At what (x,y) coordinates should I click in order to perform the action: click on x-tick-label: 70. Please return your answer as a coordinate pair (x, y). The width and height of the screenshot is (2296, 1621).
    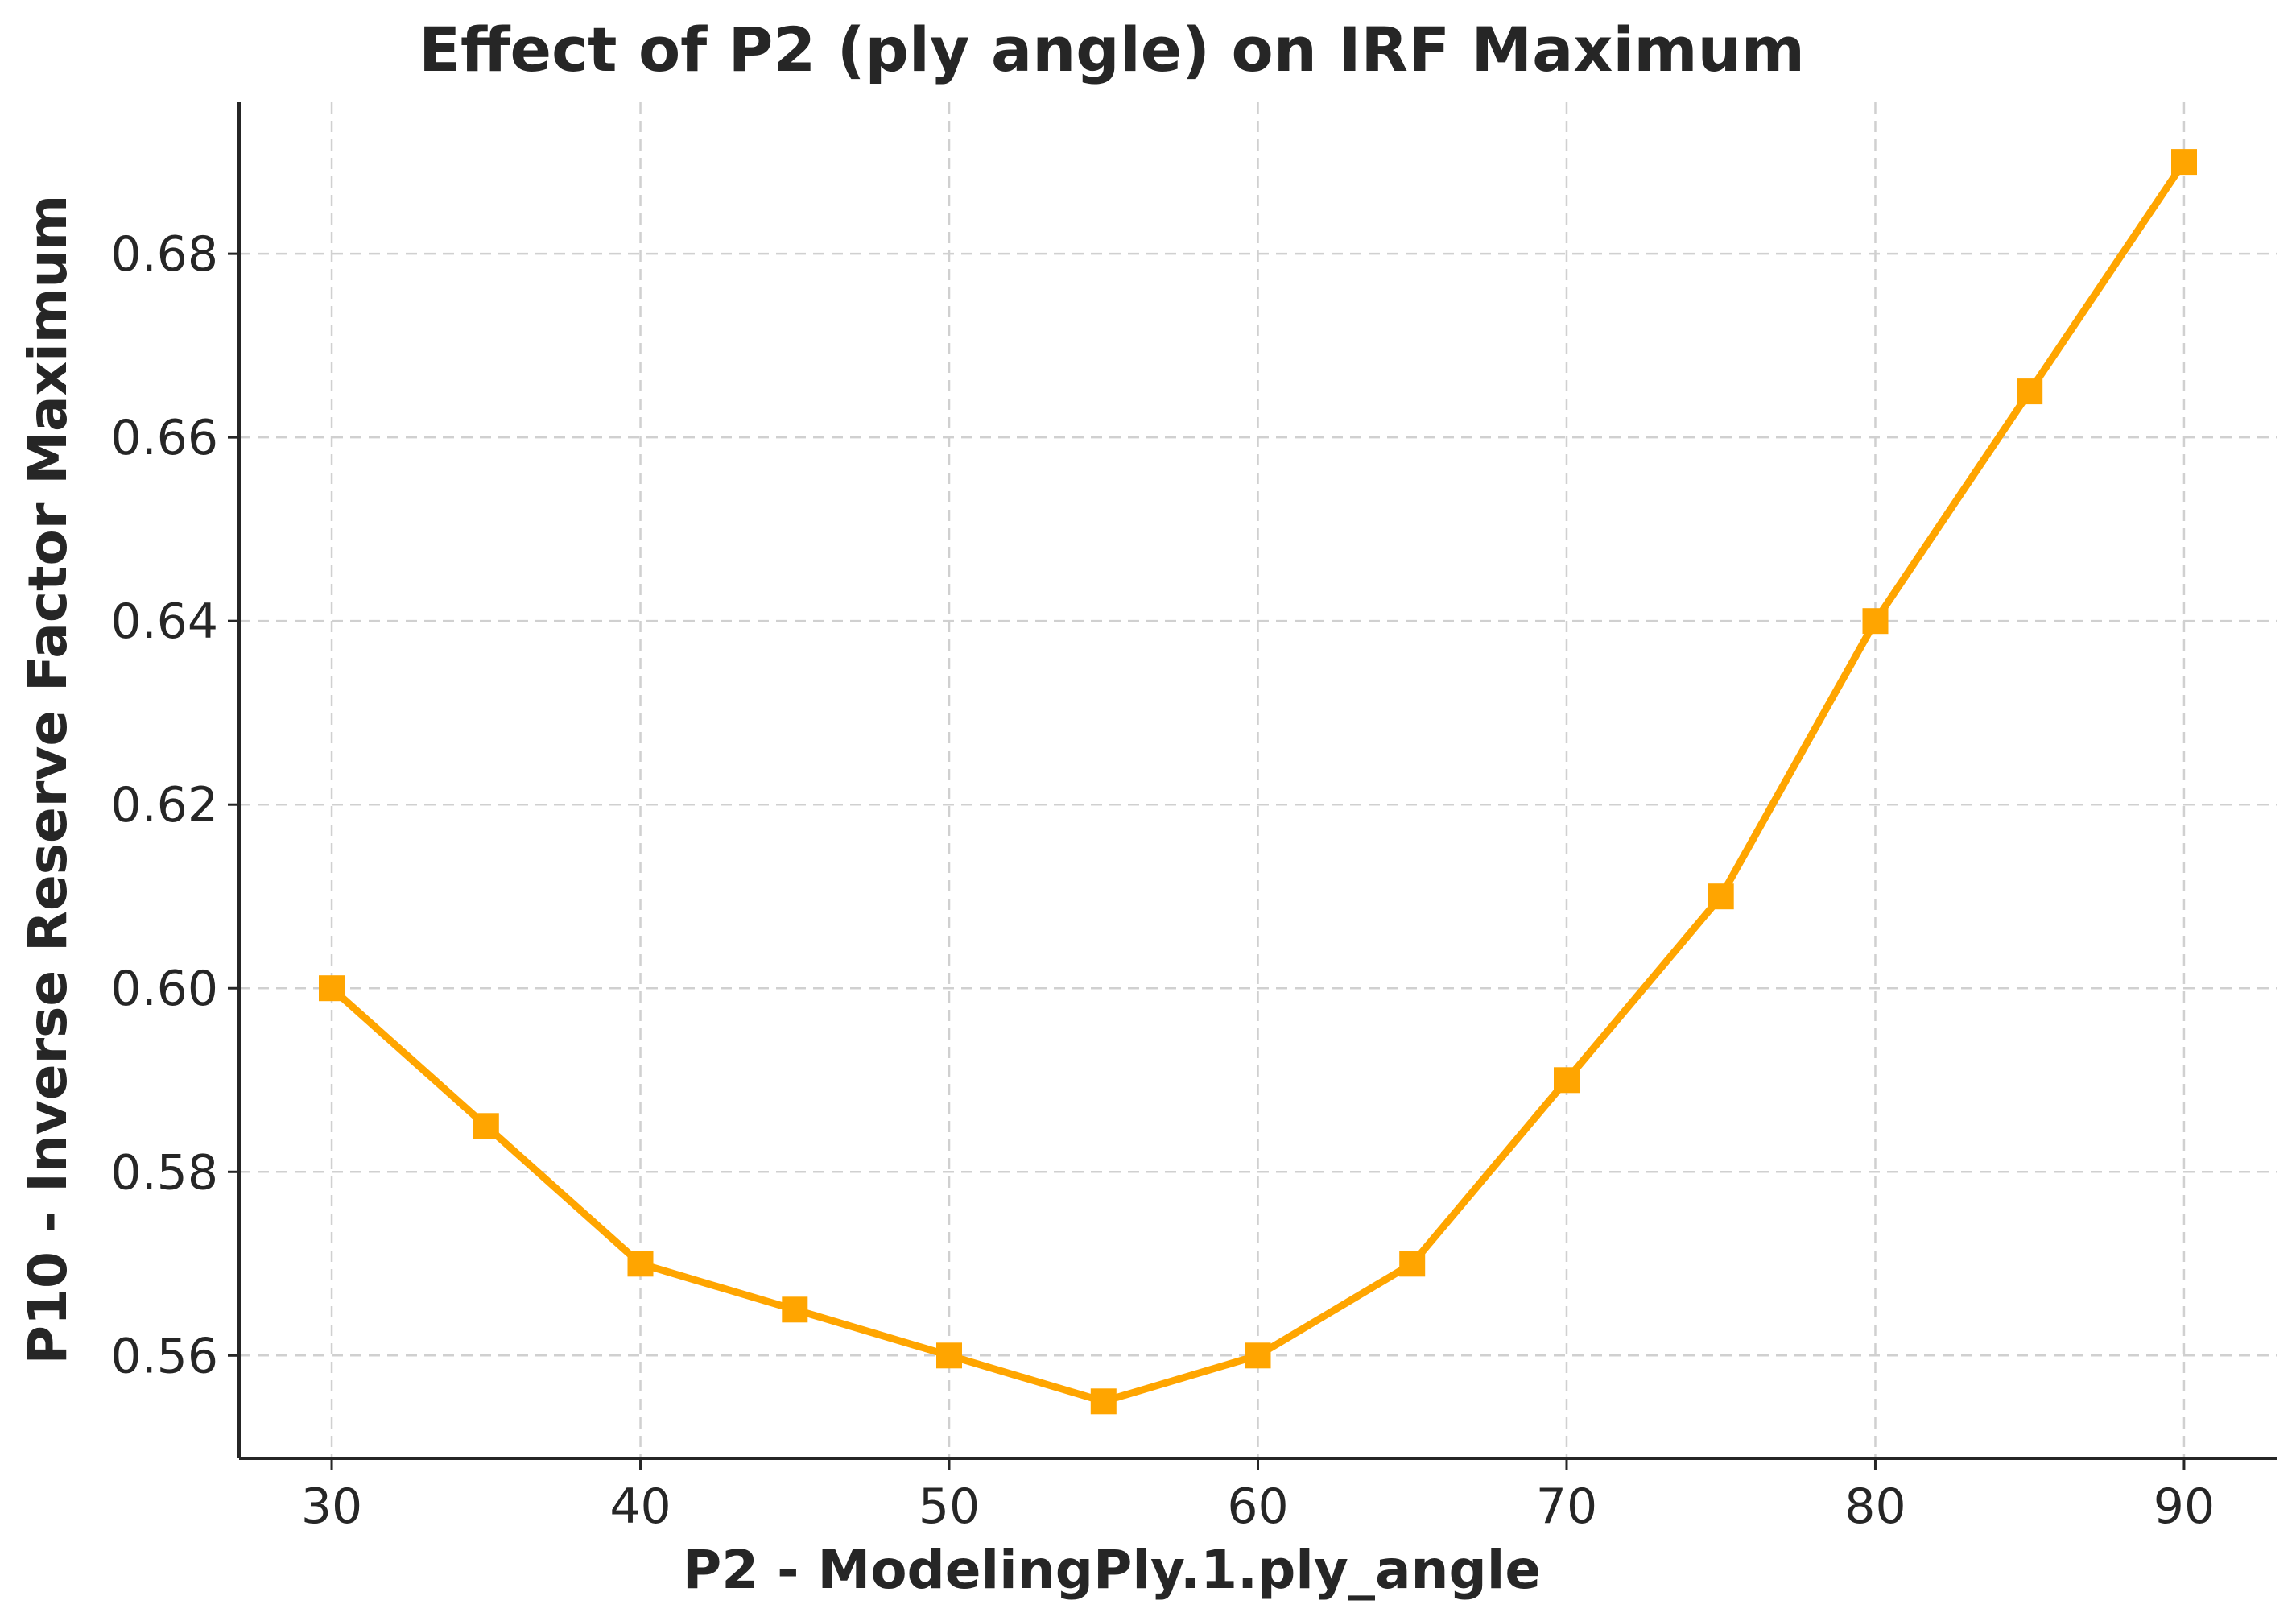
    Looking at the image, I should click on (1566, 1506).